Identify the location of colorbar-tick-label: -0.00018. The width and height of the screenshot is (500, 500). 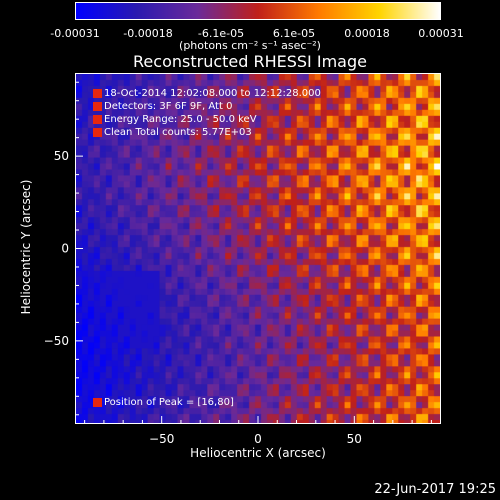
(148, 33).